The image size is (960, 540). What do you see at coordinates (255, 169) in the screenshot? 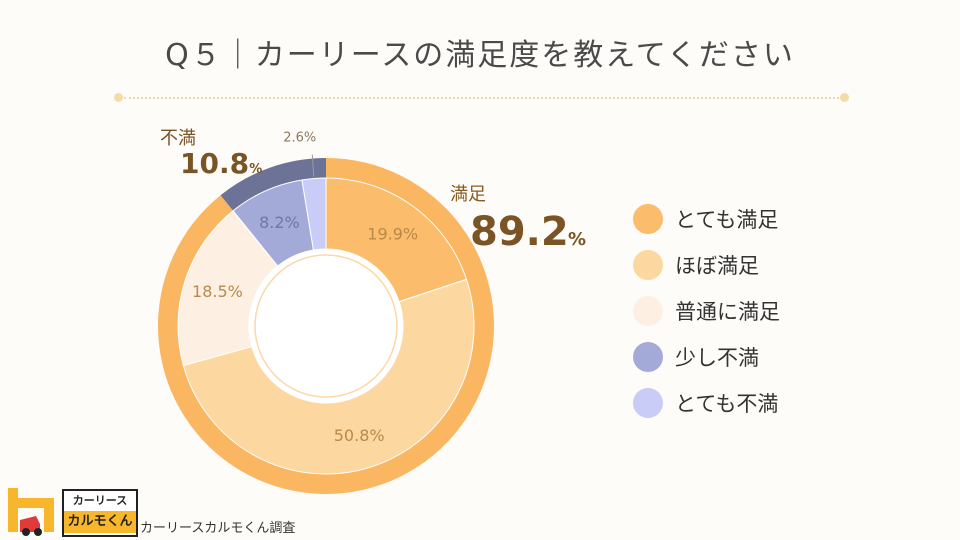
I see `group-unit-1: %` at bounding box center [255, 169].